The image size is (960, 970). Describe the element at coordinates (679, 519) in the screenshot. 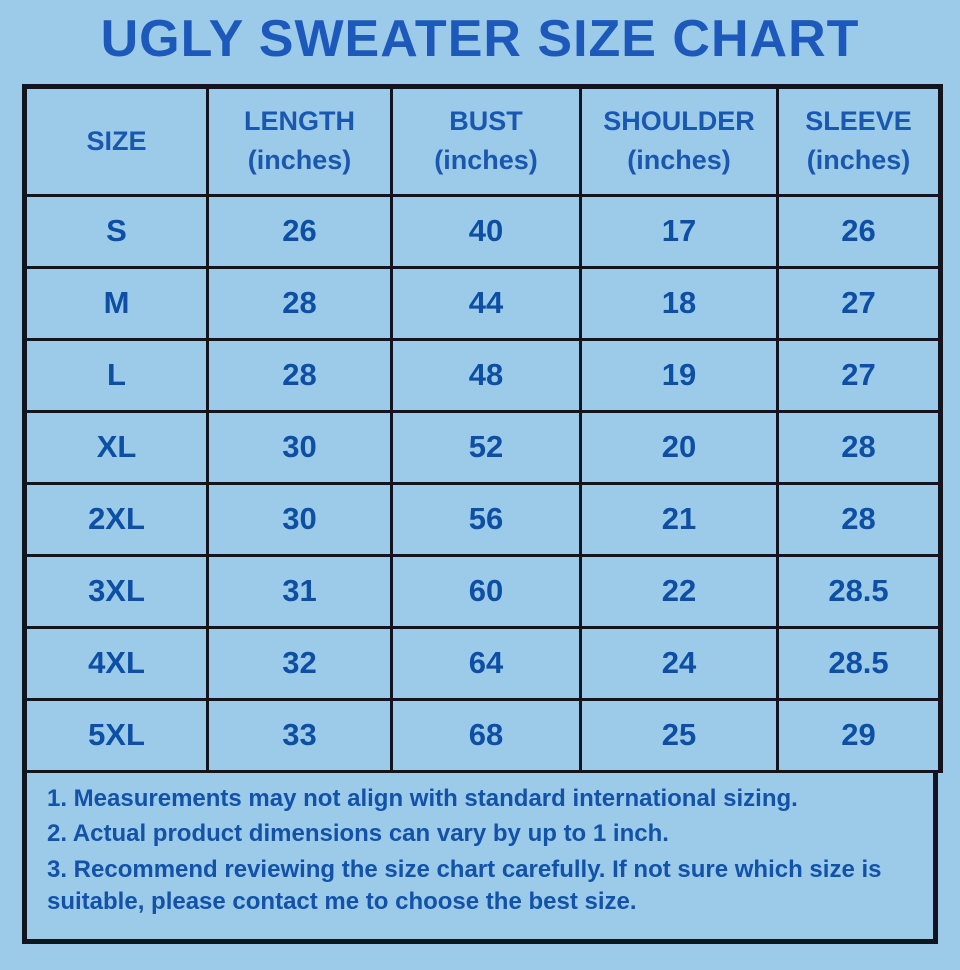

I see `cell-shoulder: 21` at that location.